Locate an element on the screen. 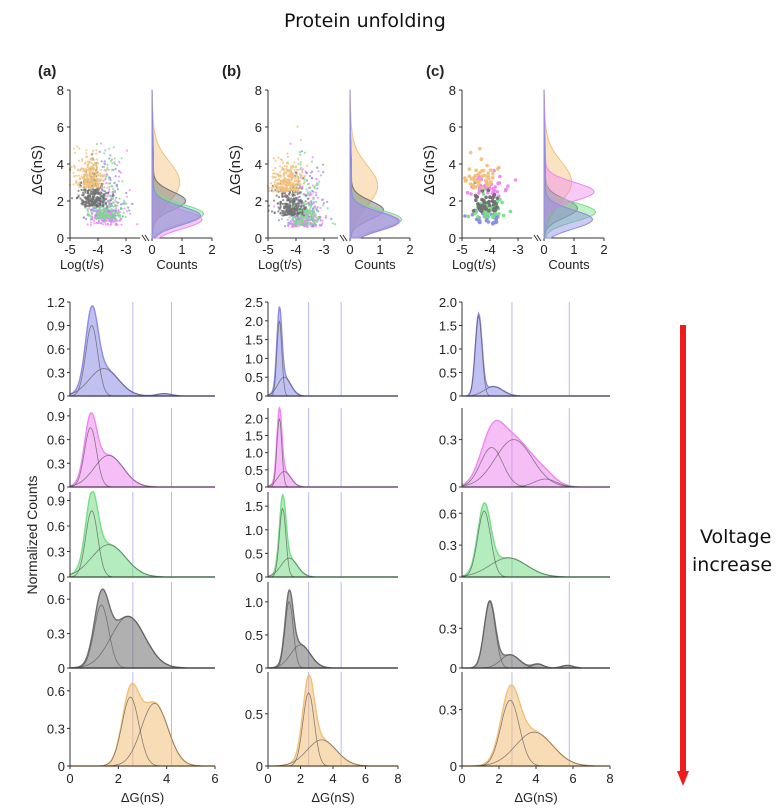 The image size is (777, 809). voltage-increase-arrow is located at coordinates (684, 556).